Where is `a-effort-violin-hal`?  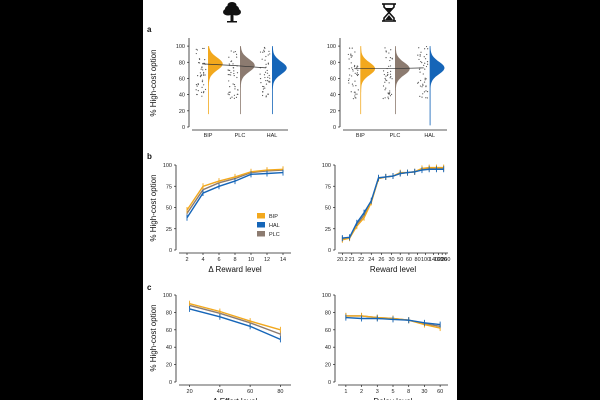 a-effort-violin-hal is located at coordinates (279, 80).